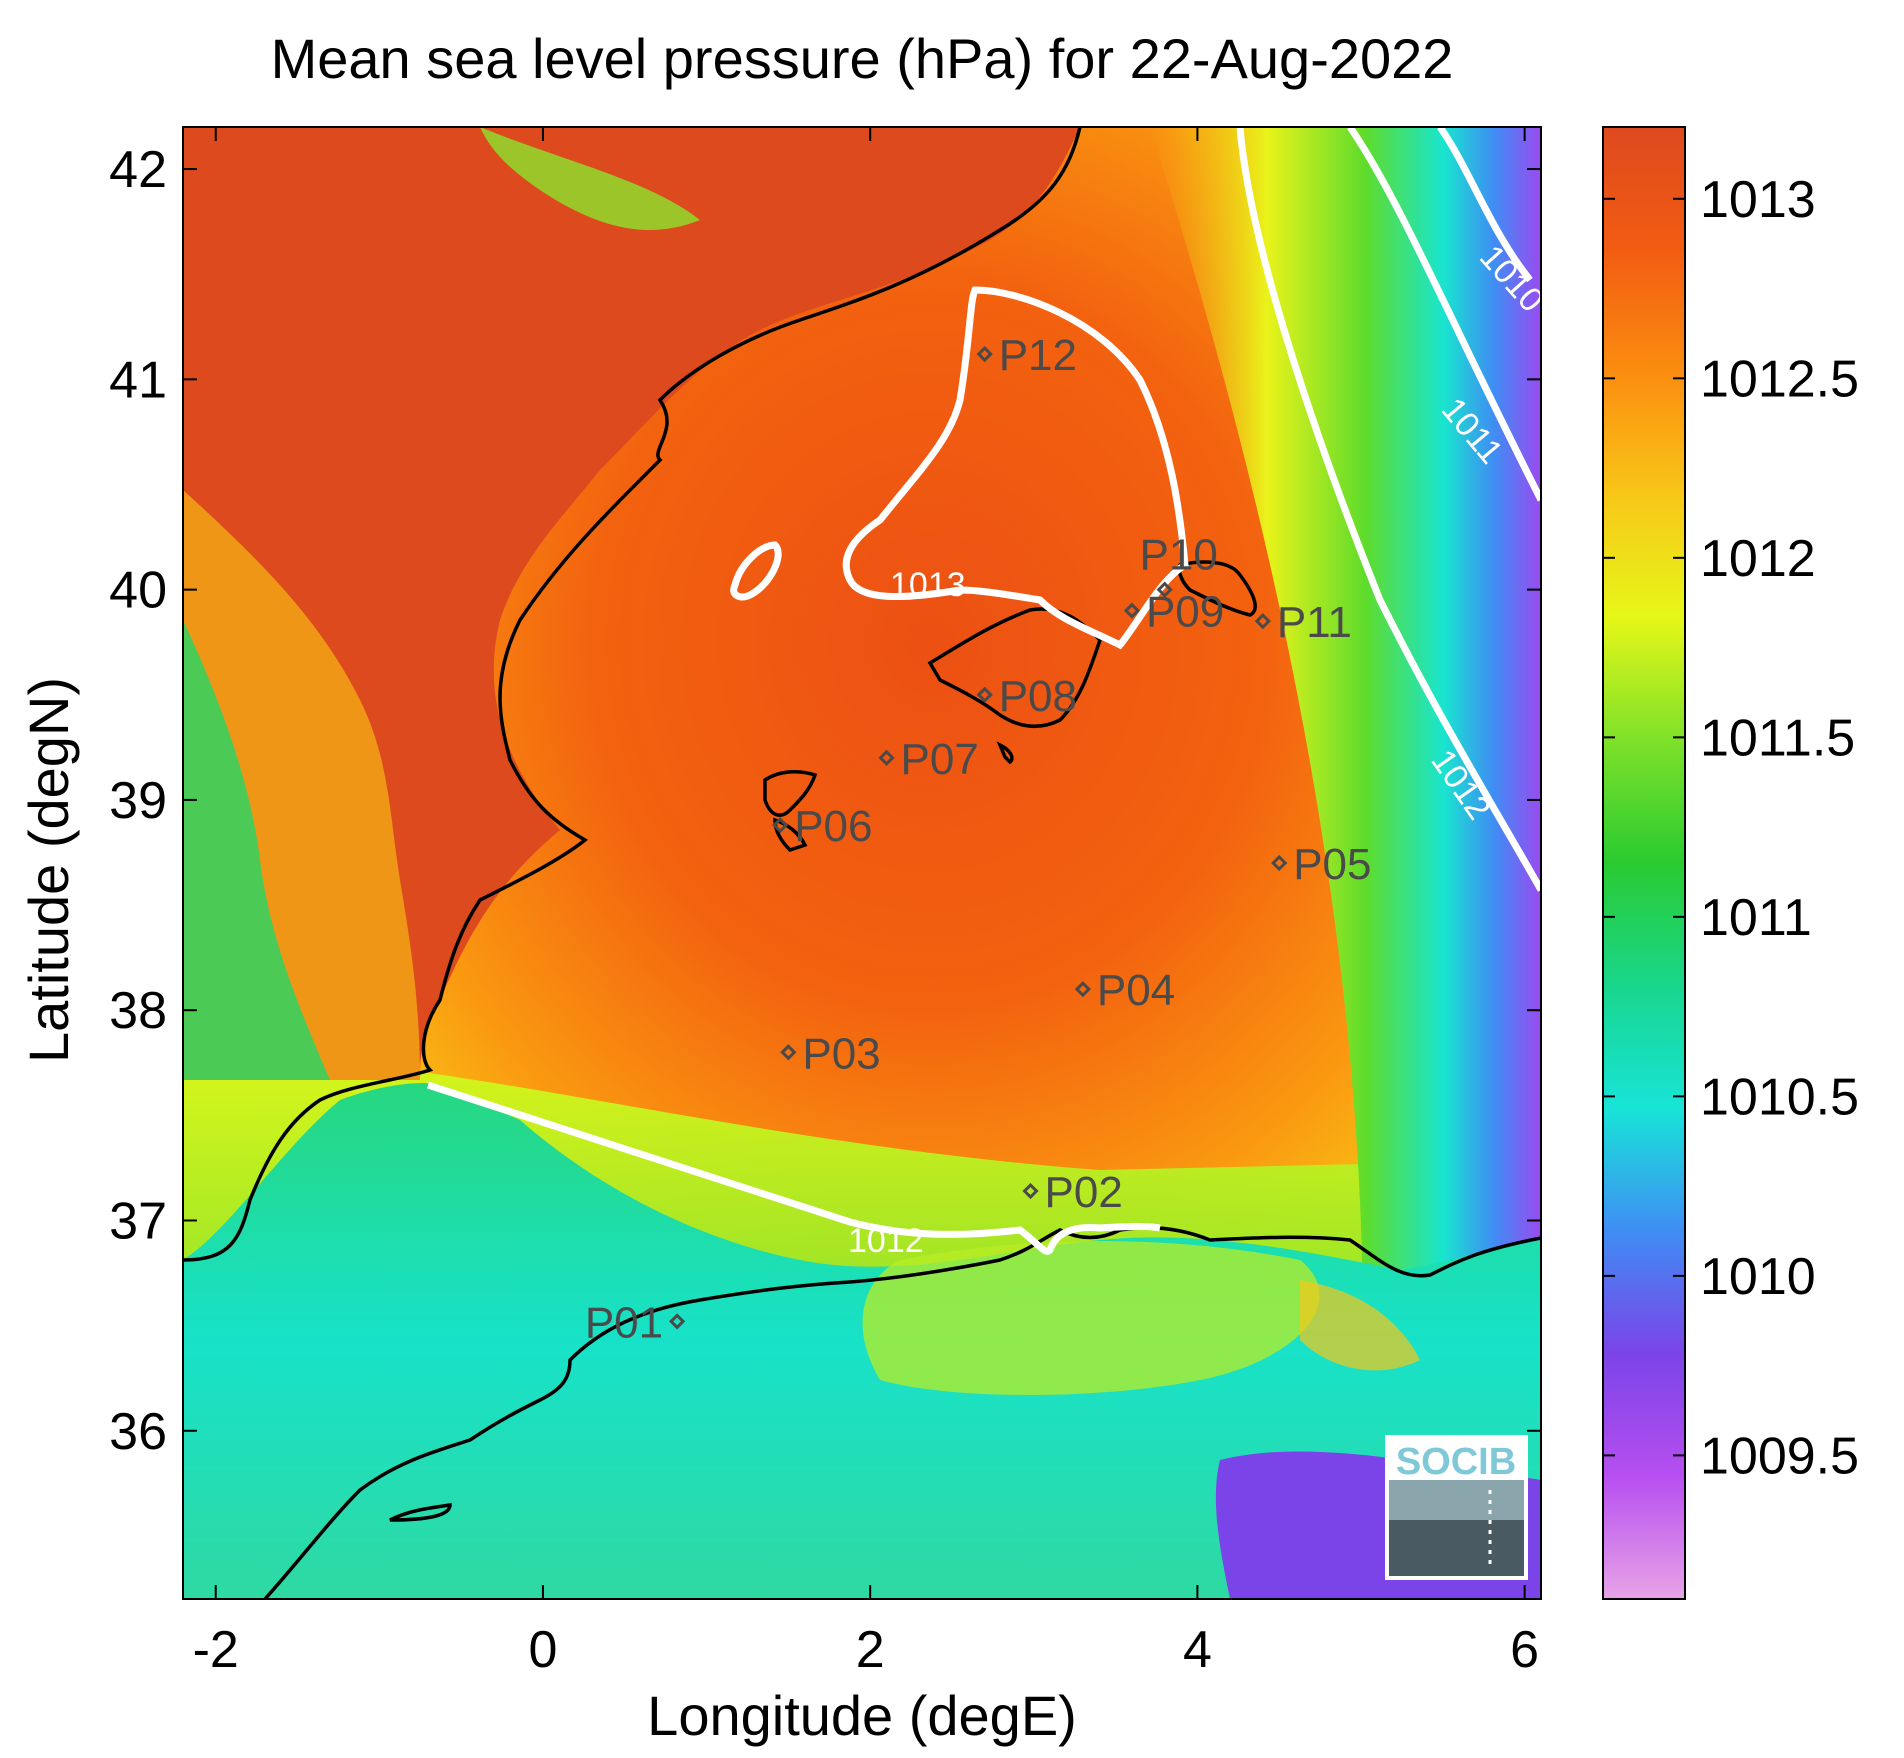 This screenshot has height=1758, width=1904. Describe the element at coordinates (624, 1322) in the screenshot. I see `station-label-p01: P01` at that location.